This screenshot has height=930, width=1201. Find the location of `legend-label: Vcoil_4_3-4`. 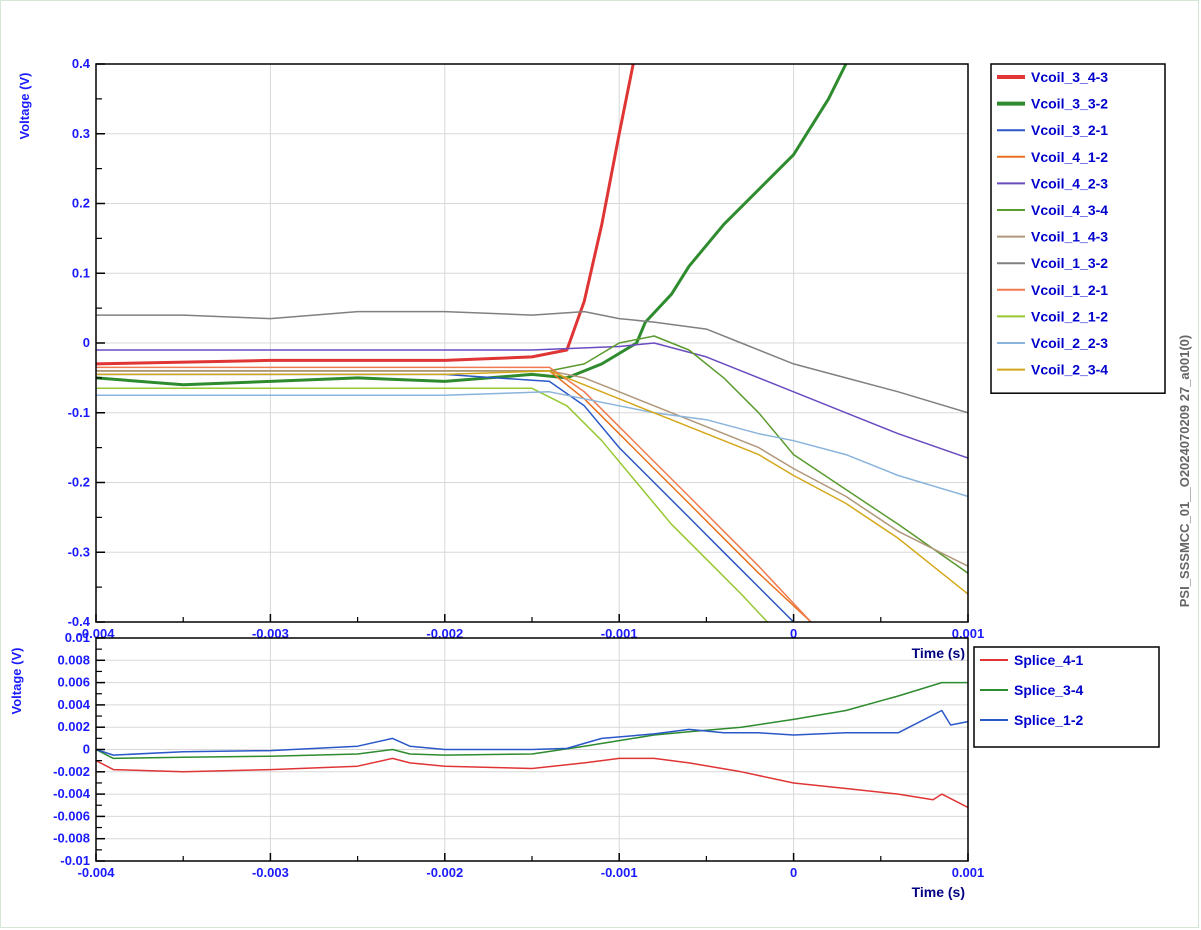

legend-label: Vcoil_4_3-4 is located at coordinates (1069, 210).